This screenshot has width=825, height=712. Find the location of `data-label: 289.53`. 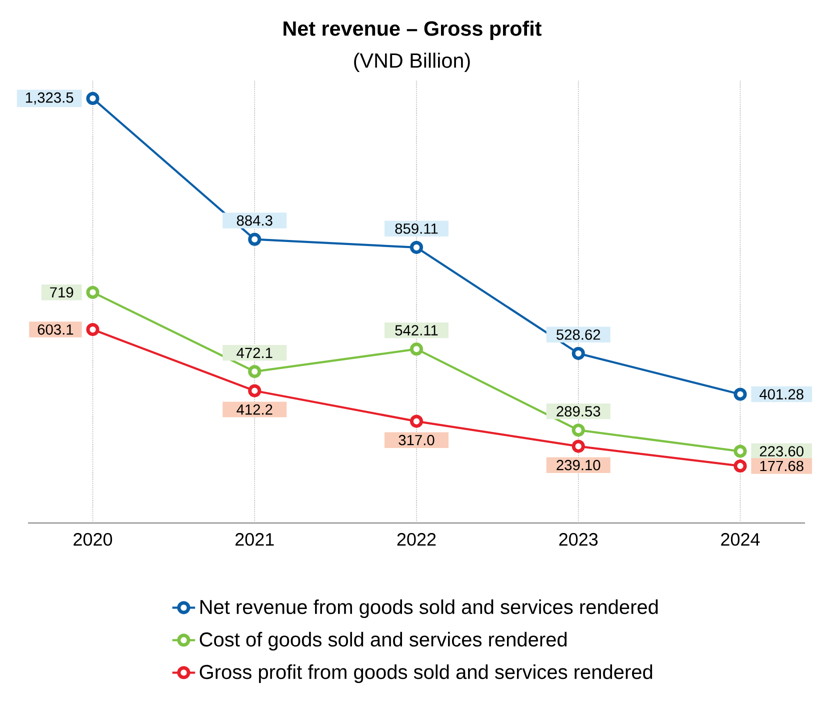

data-label: 289.53 is located at coordinates (578, 411).